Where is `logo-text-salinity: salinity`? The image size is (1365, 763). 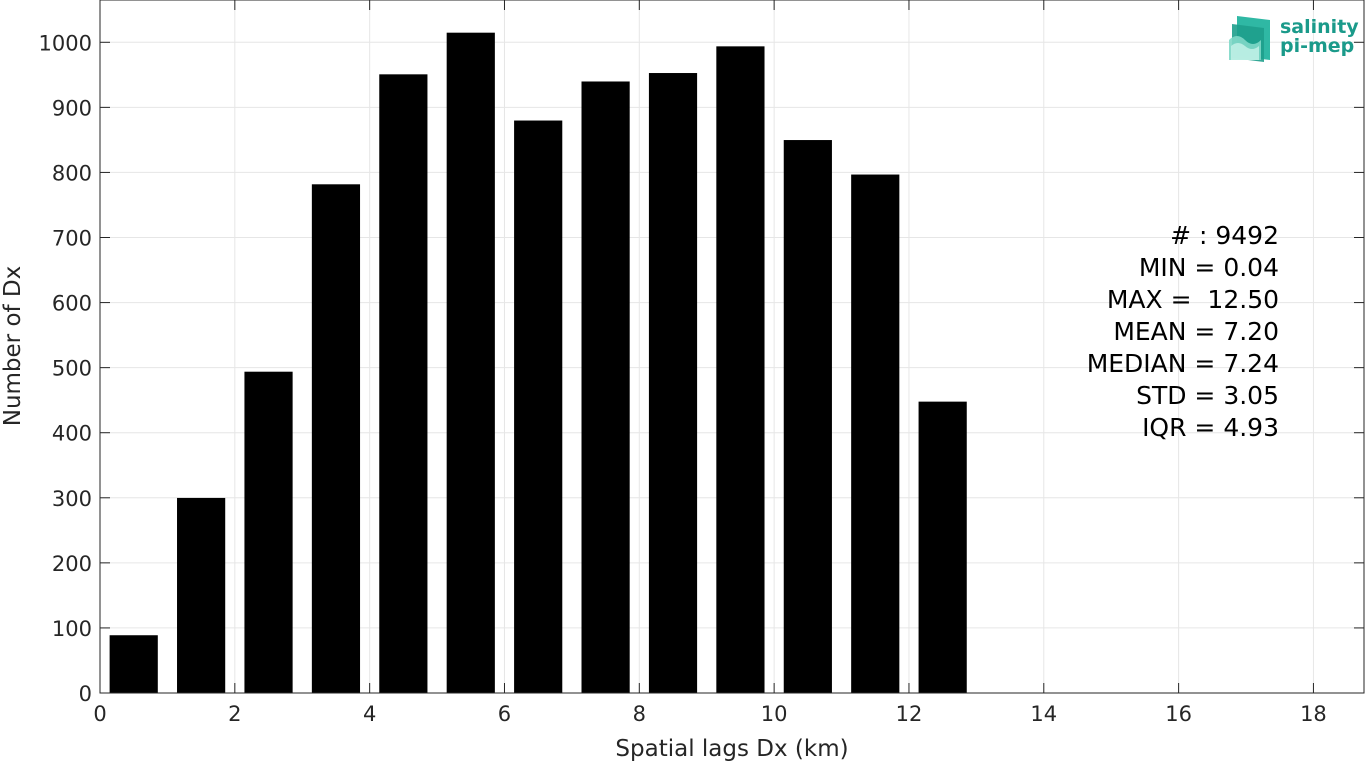 logo-text-salinity: salinity is located at coordinates (1319, 27).